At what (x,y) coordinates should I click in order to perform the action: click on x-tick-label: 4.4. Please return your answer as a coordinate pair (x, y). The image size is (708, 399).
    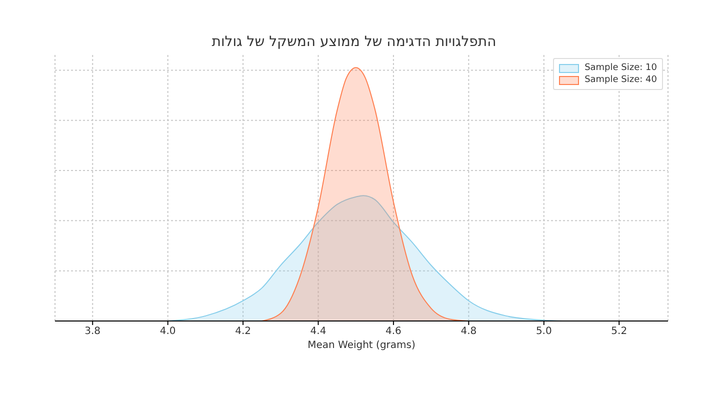
    Looking at the image, I should click on (318, 332).